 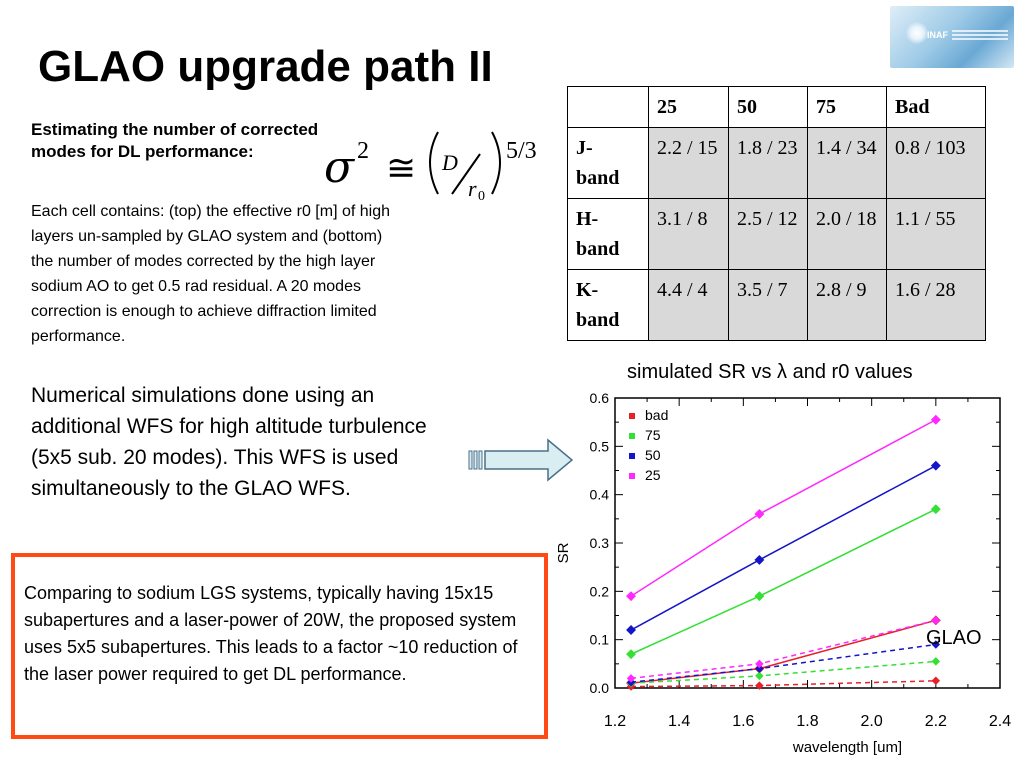 I want to click on formula-num: D, so click(x=449, y=162).